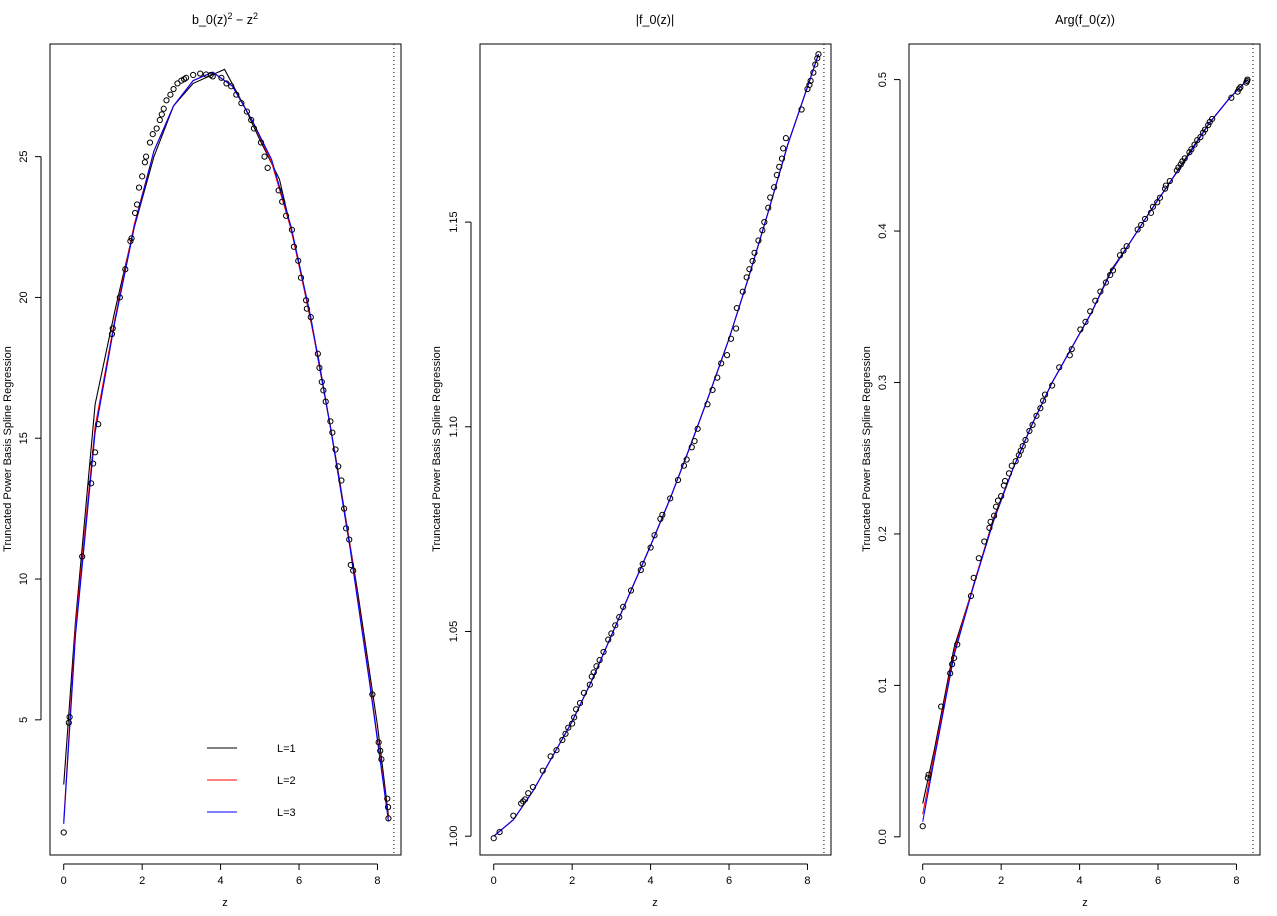 This screenshot has width=1277, height=916. I want to click on panel-3-x-tick-label: 8, so click(1236, 881).